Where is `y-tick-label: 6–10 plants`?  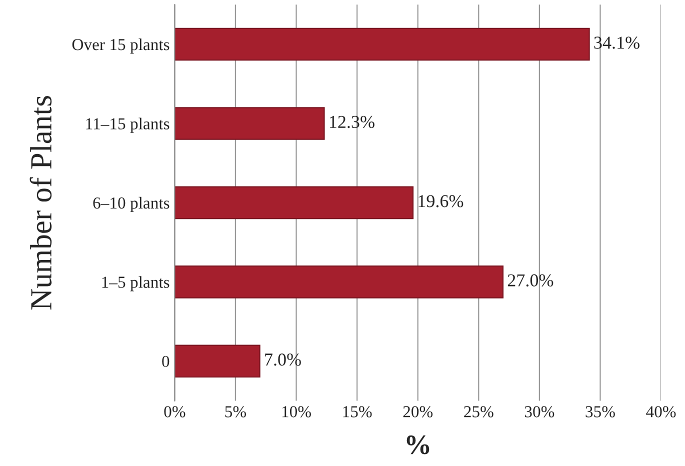 y-tick-label: 6–10 plants is located at coordinates (131, 204).